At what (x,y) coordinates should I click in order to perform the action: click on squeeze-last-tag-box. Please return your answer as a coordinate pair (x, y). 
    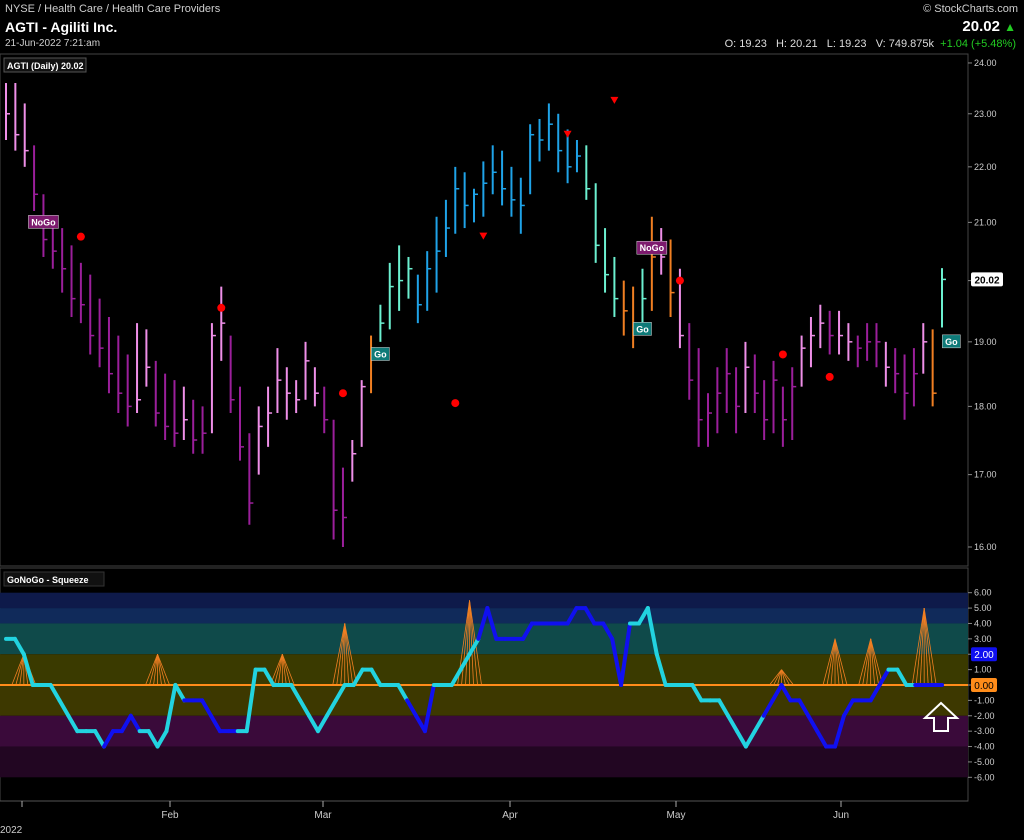
    Looking at the image, I should click on (984, 654).